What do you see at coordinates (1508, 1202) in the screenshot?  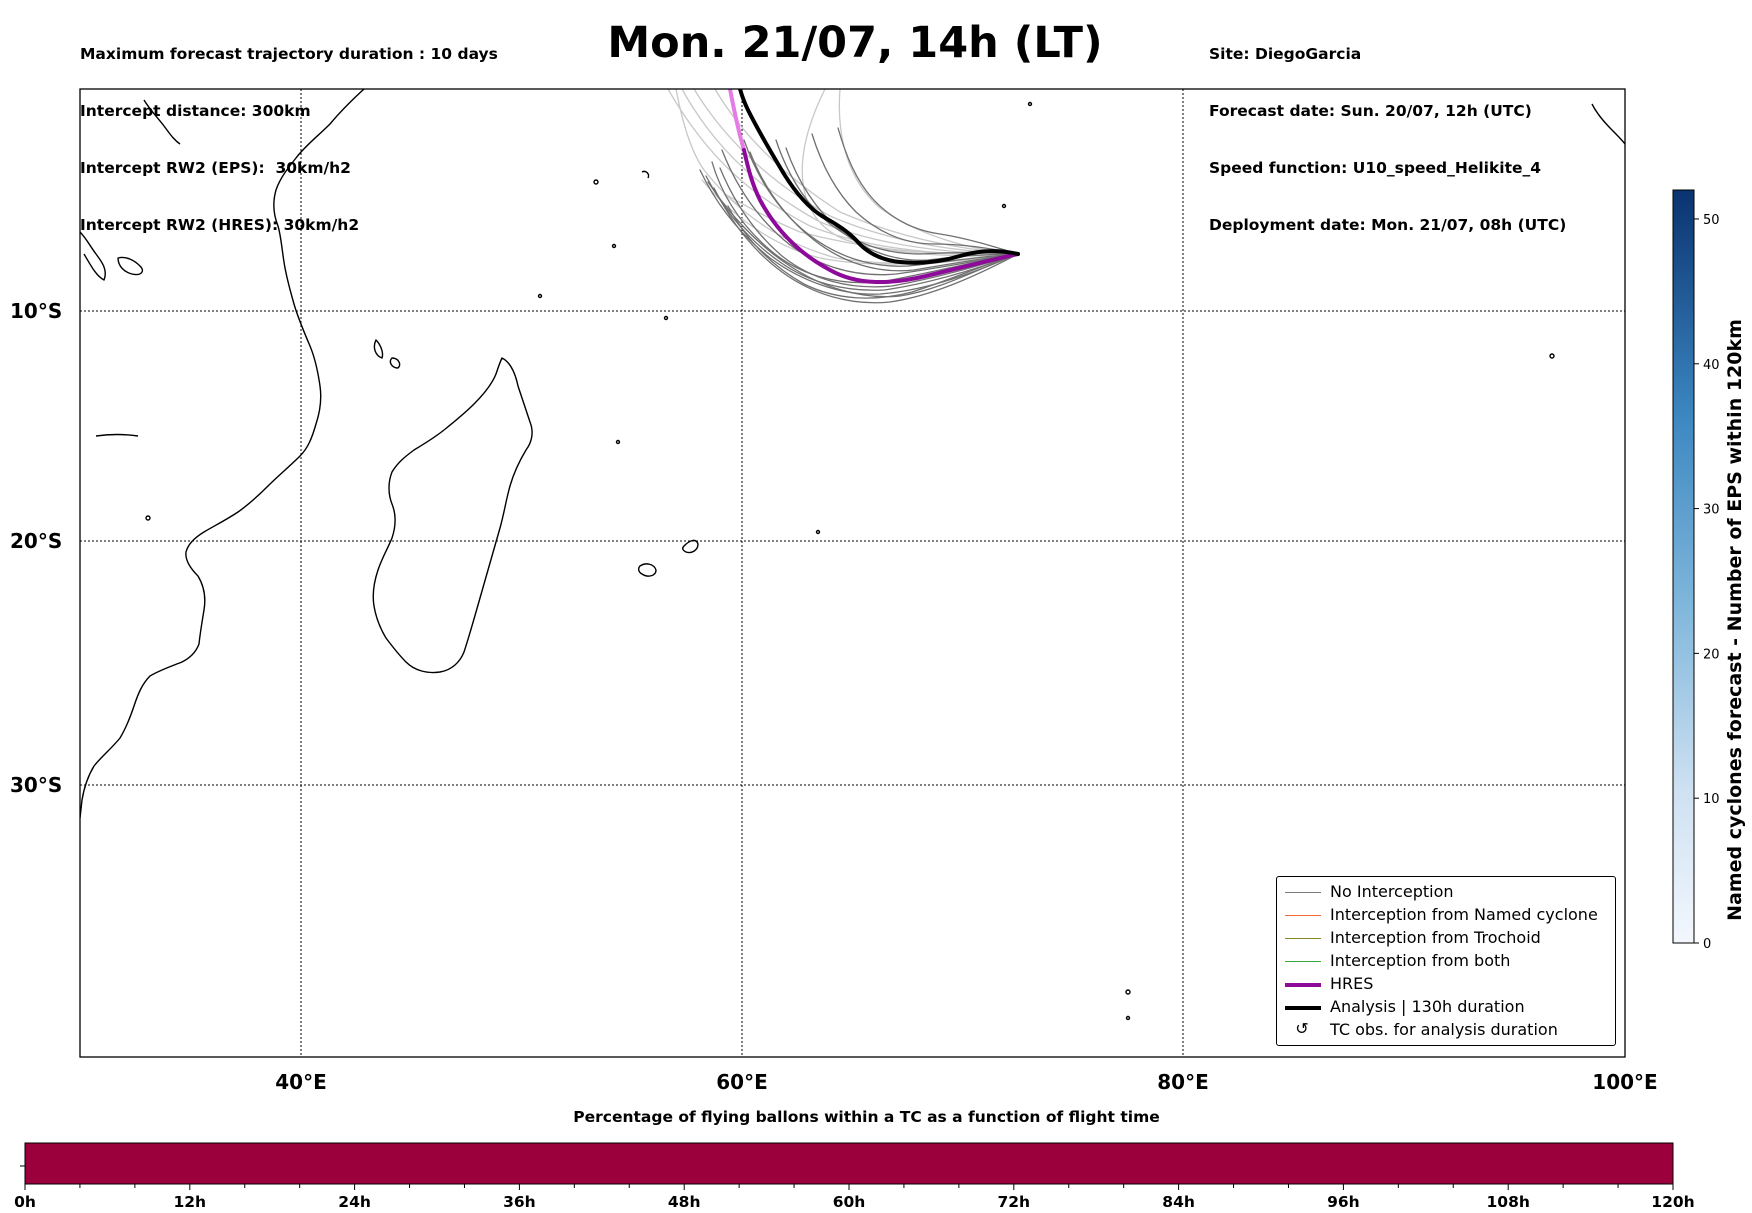 I see `timebar-tick-label: 108h` at bounding box center [1508, 1202].